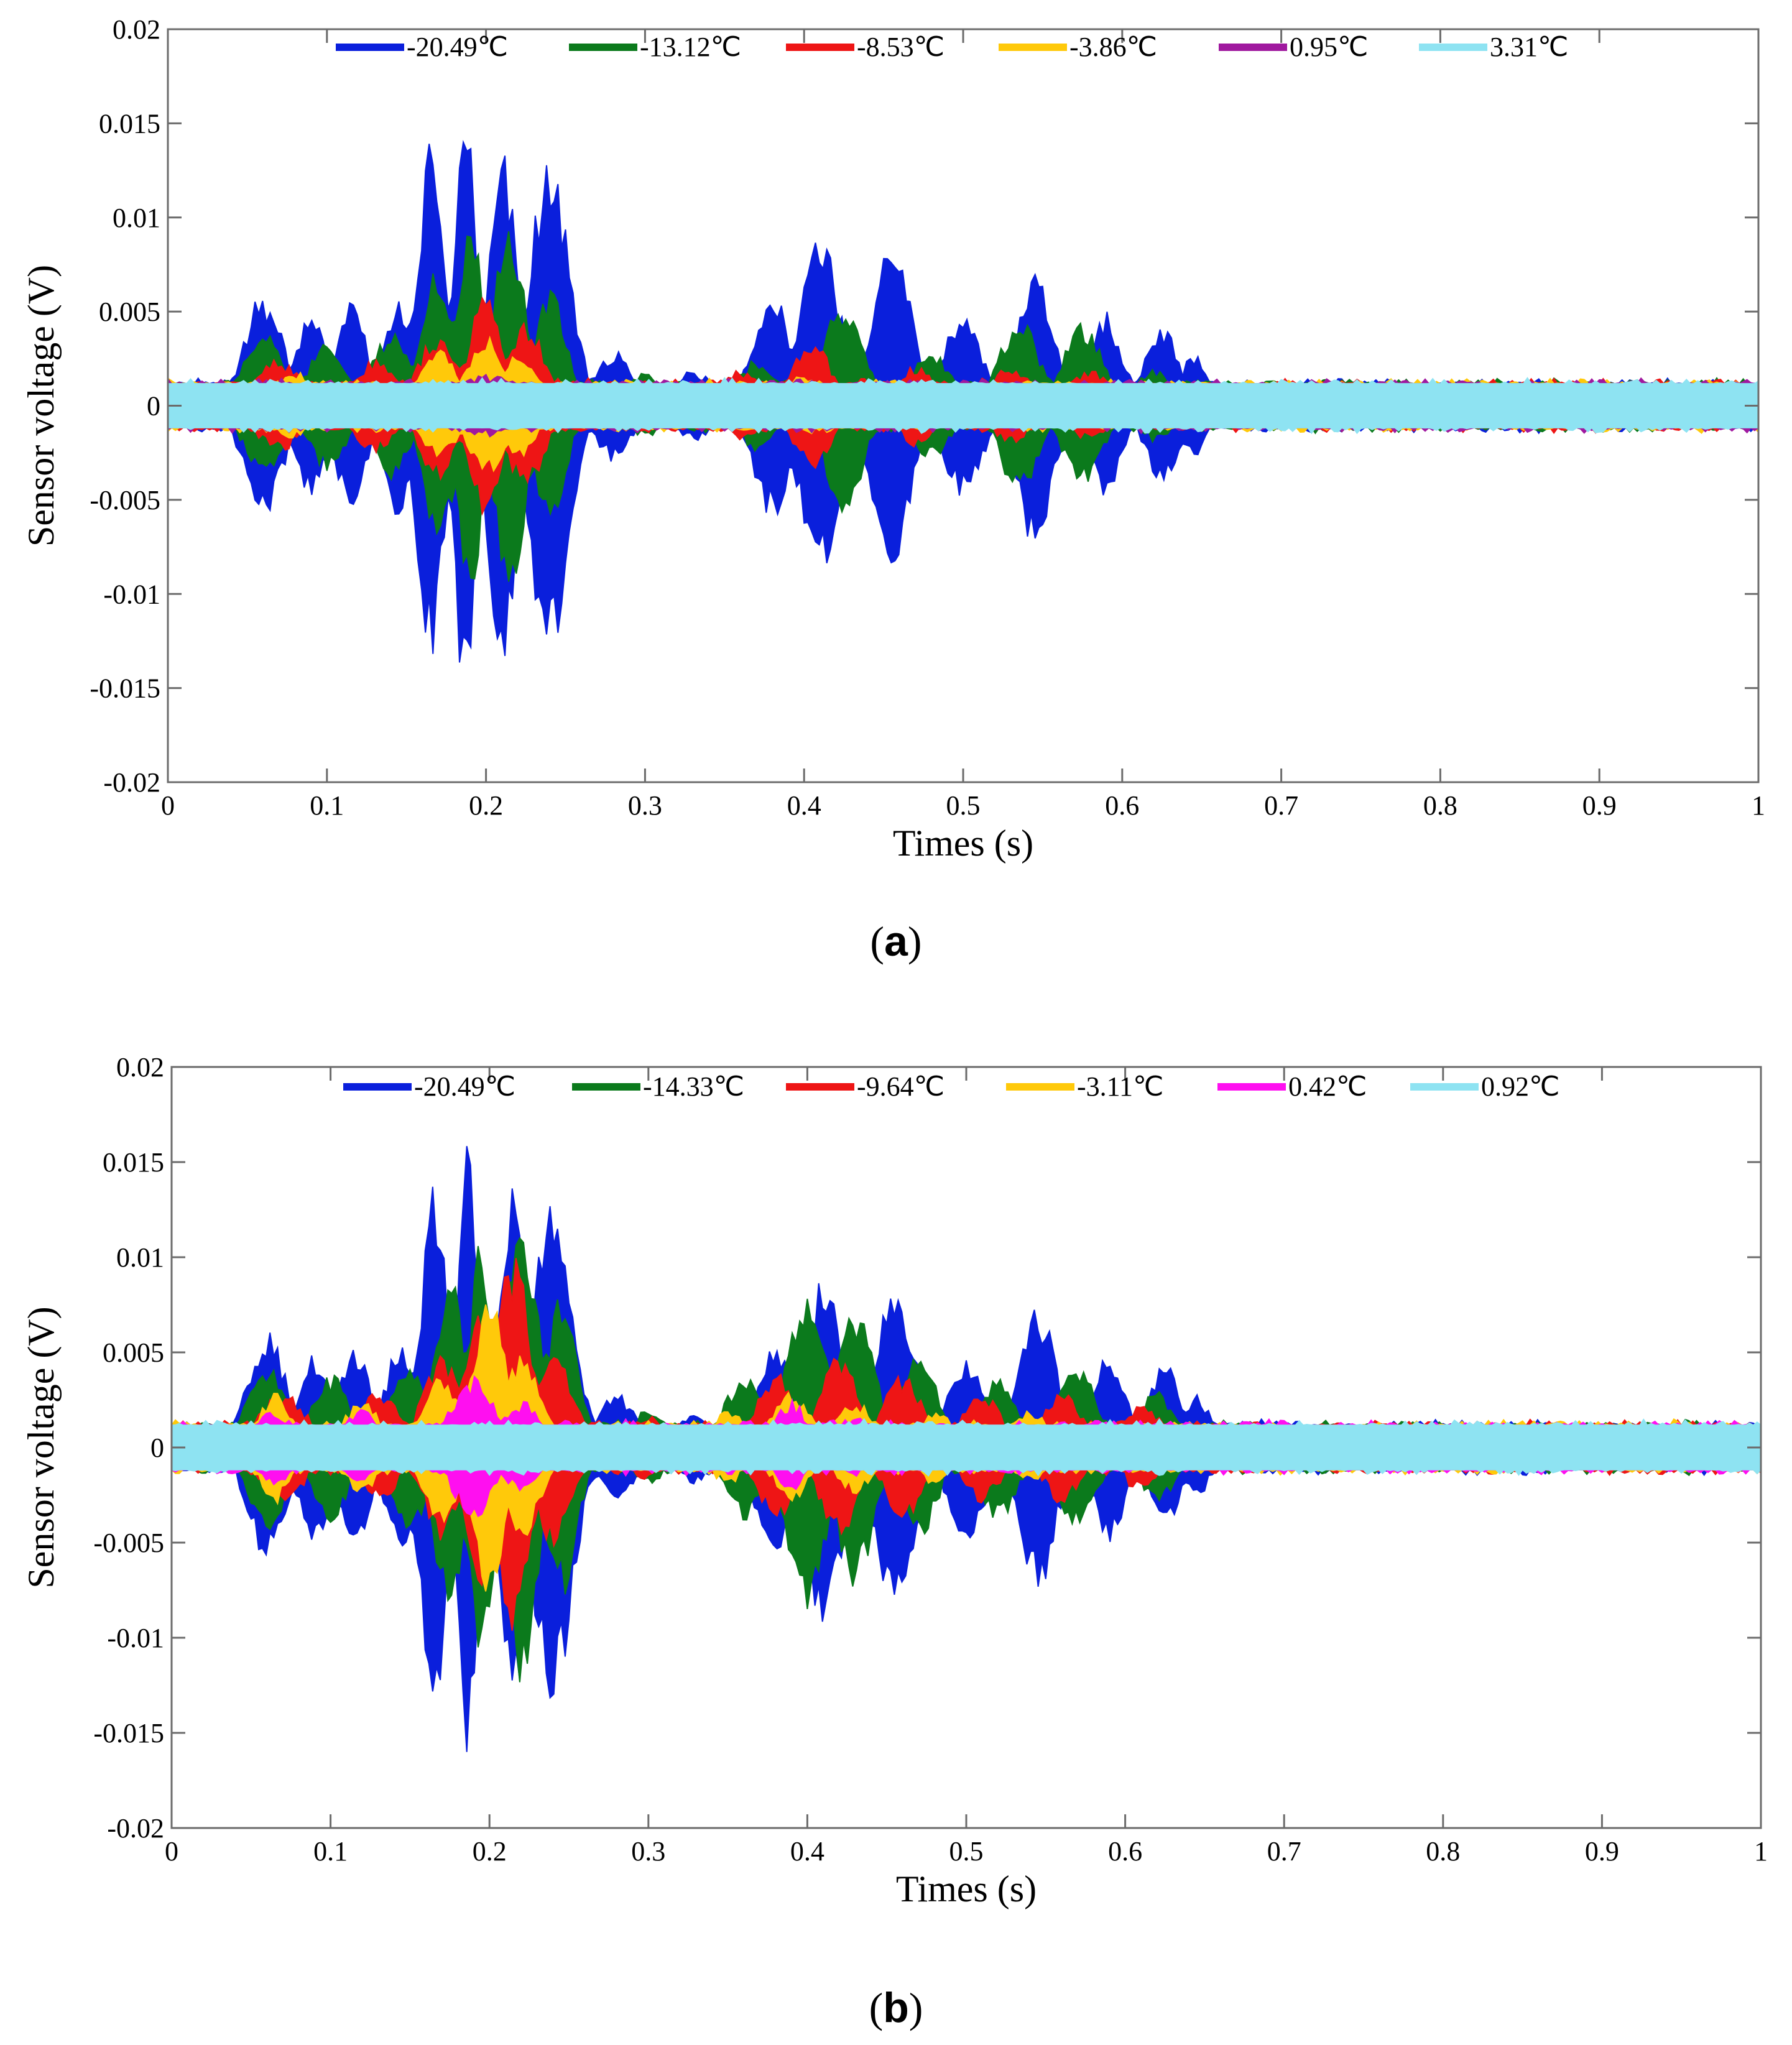 This screenshot has height=2045, width=1792. I want to click on legend-item: -14.33℃, so click(658, 1086).